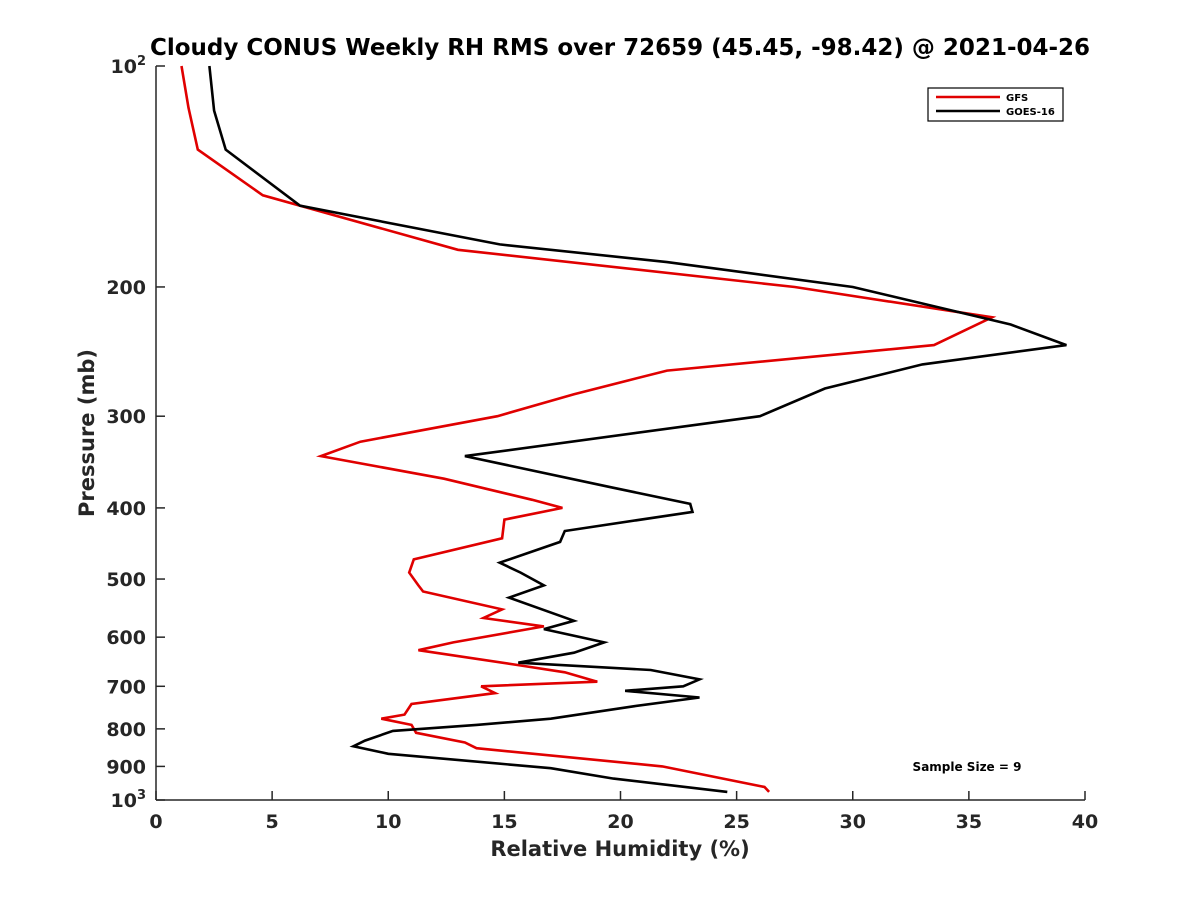  I want to click on legend: GFS GOES-16, so click(995, 104).